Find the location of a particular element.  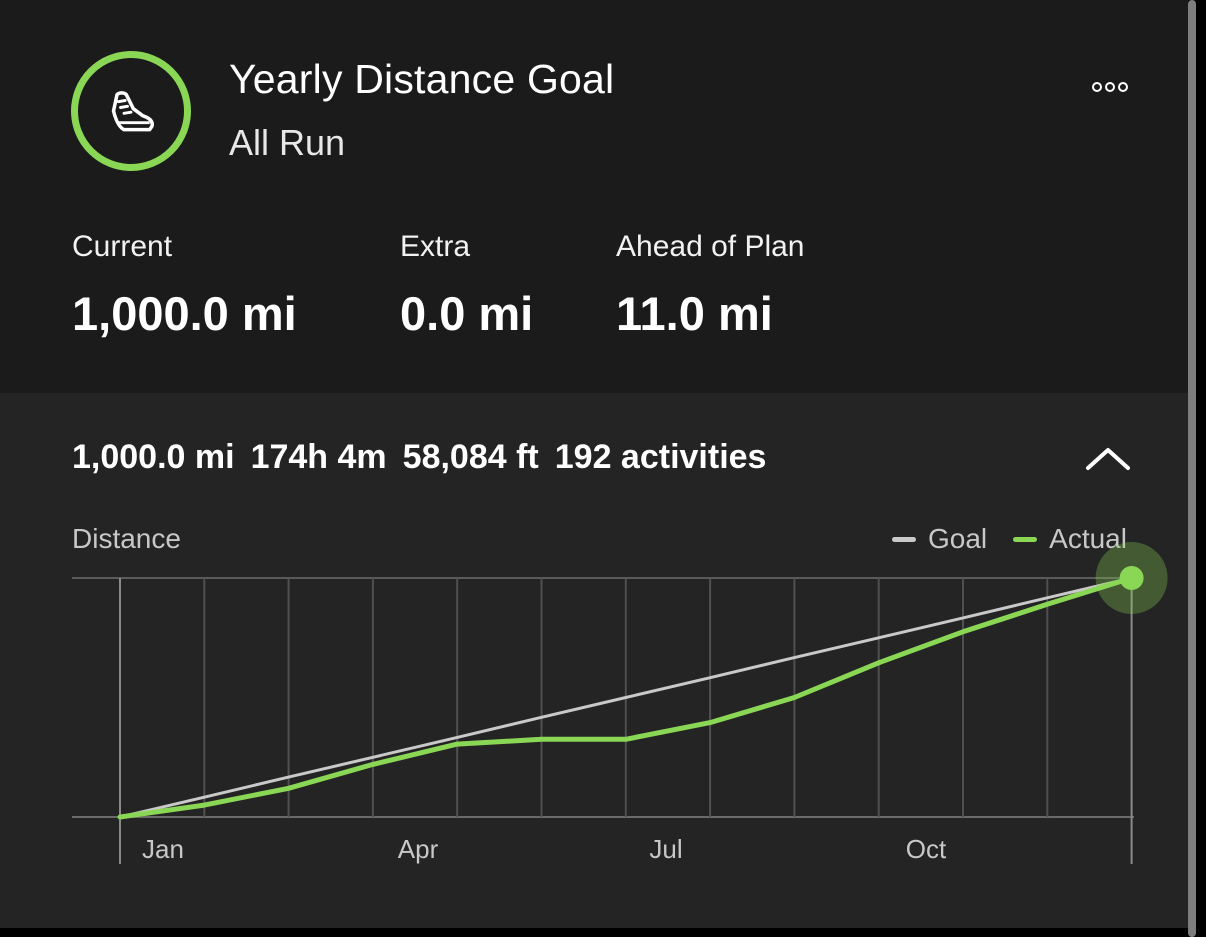

stat-label: Extra is located at coordinates (435, 246).